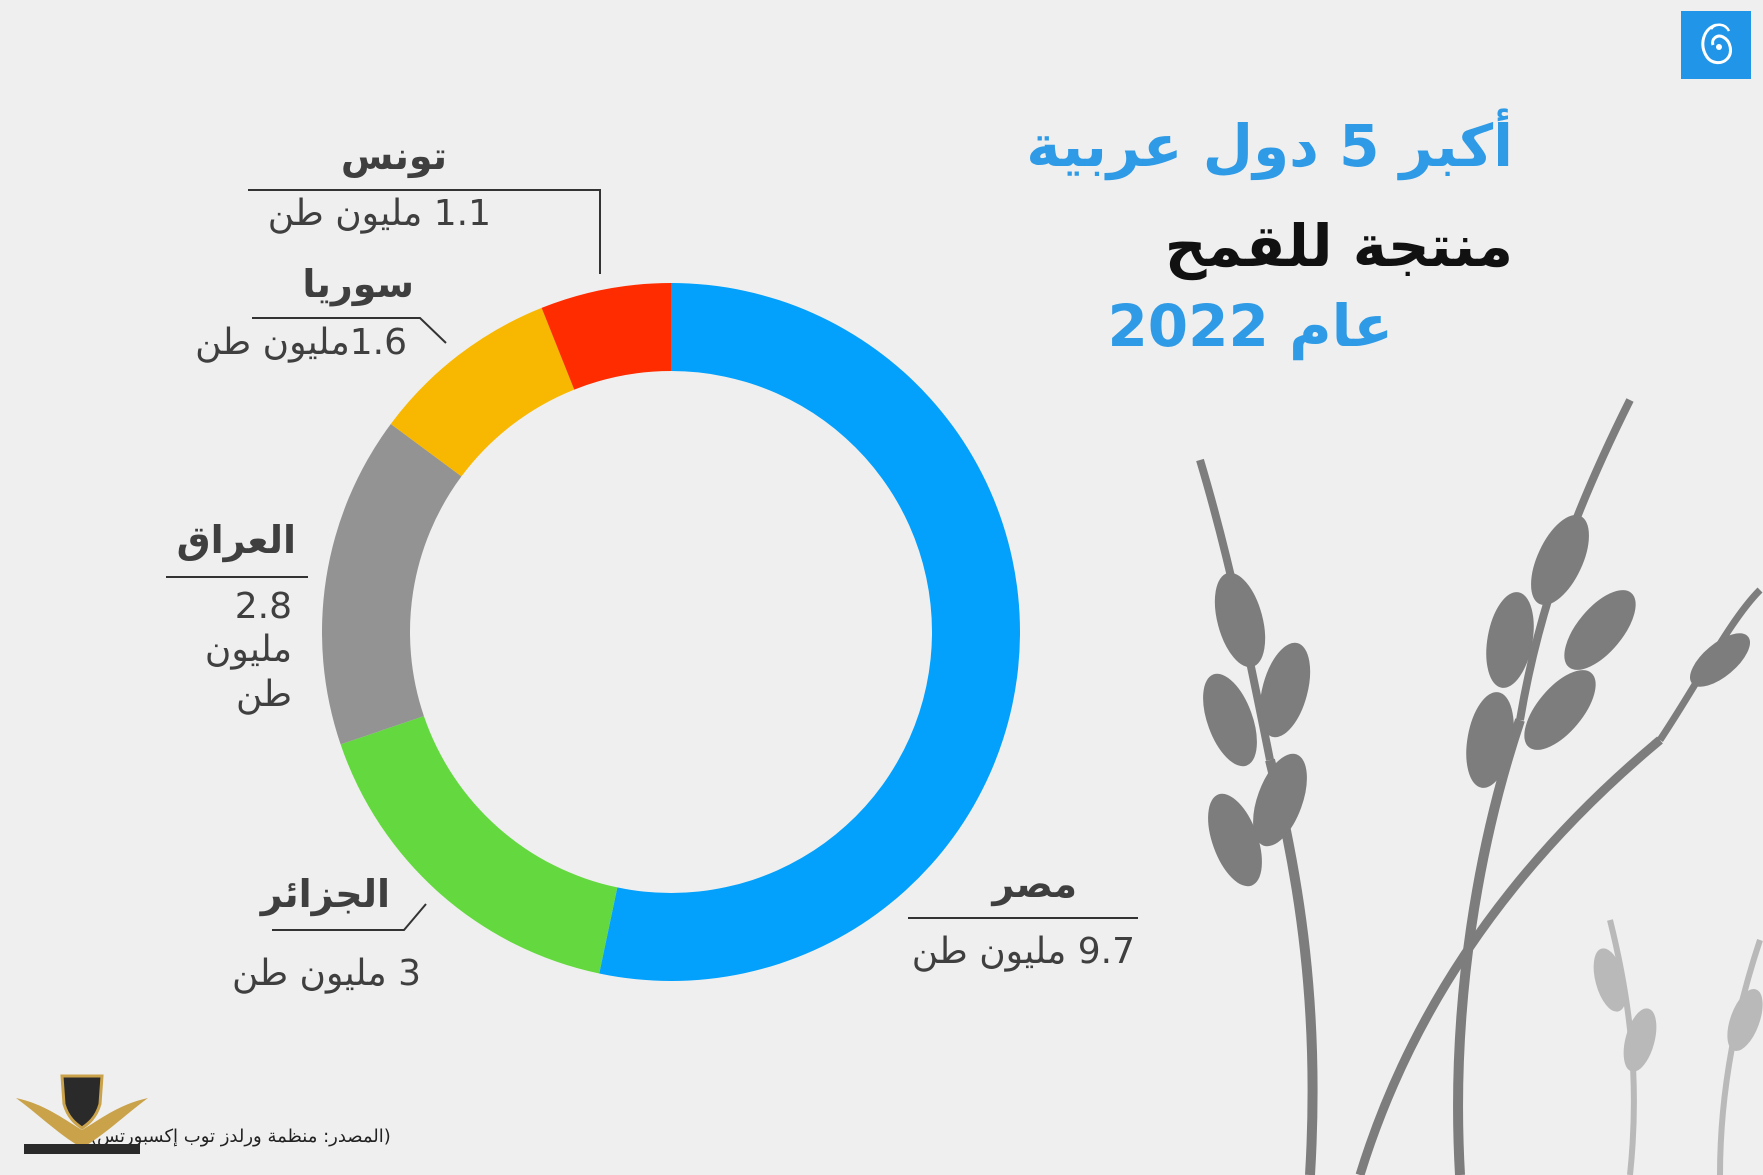  I want to click on slice-algeria, so click(479, 845).